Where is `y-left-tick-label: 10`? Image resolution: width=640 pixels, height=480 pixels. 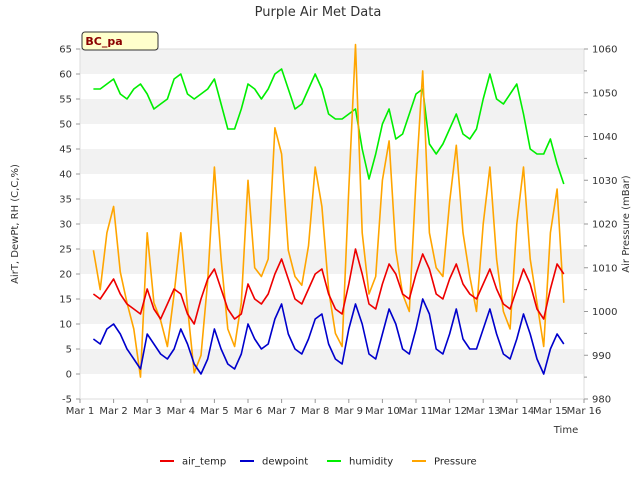 y-left-tick-label: 10 is located at coordinates (65, 325).